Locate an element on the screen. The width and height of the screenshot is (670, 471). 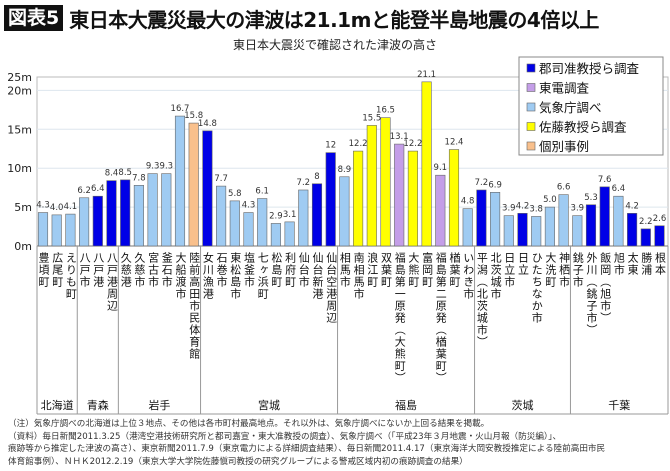
x-tick-label: 八戸港周辺 is located at coordinates (112, 282).